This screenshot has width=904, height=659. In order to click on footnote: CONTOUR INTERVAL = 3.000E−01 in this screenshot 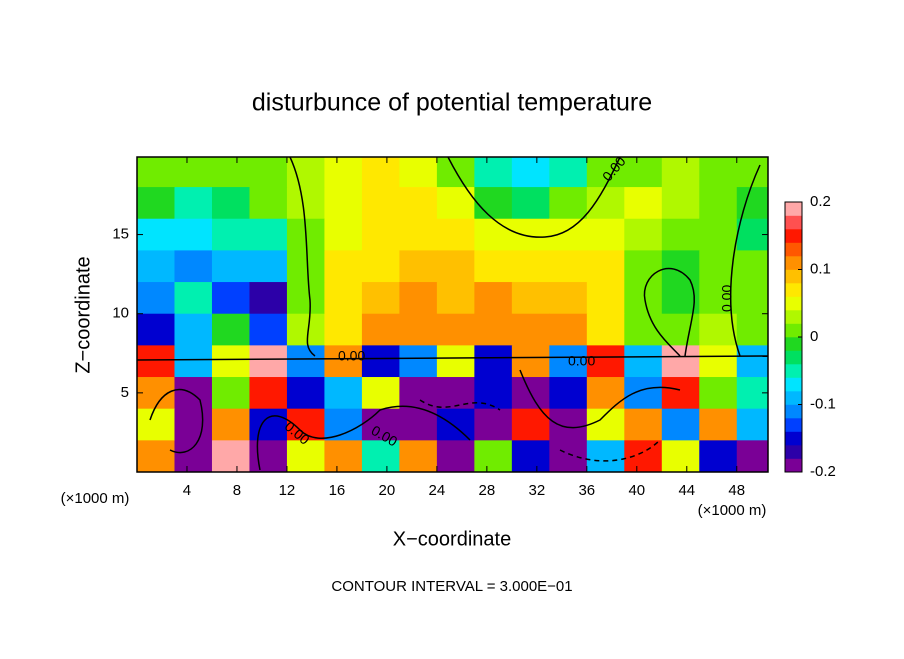, I will do `click(451, 586)`.